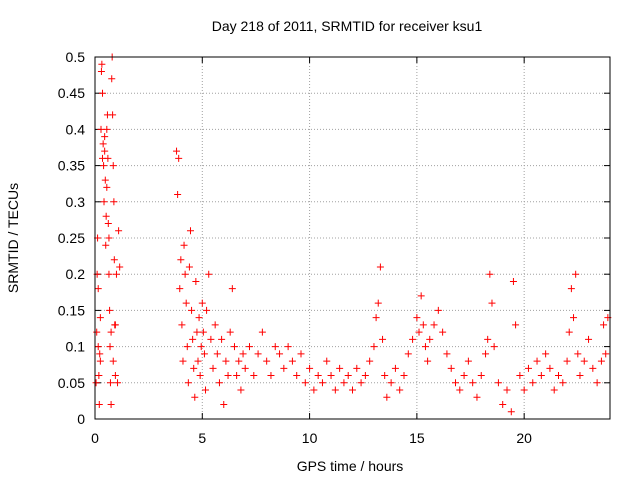  What do you see at coordinates (350, 466) in the screenshot?
I see `x-axis-label: GPS time / hours` at bounding box center [350, 466].